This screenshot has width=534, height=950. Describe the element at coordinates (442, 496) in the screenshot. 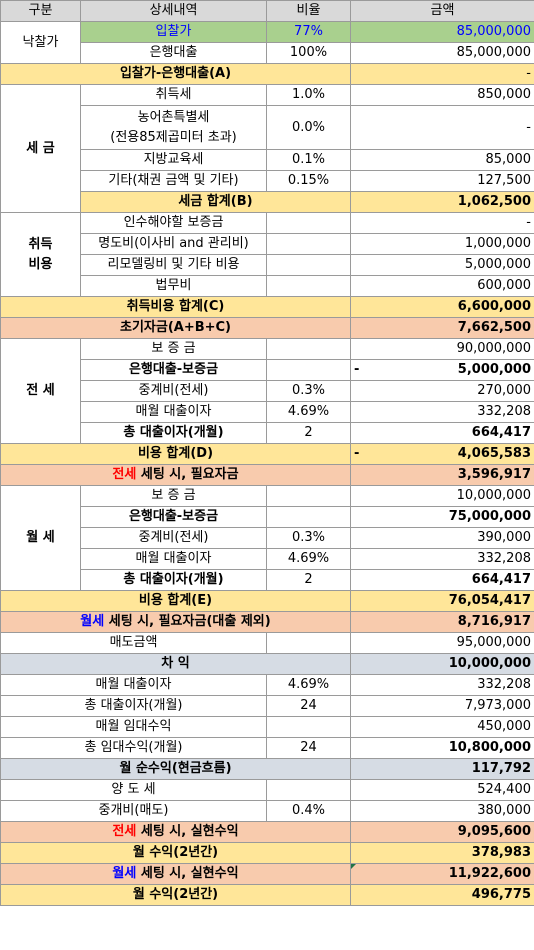

I see `wolse-deposit-amount: 10,000,000` at that location.